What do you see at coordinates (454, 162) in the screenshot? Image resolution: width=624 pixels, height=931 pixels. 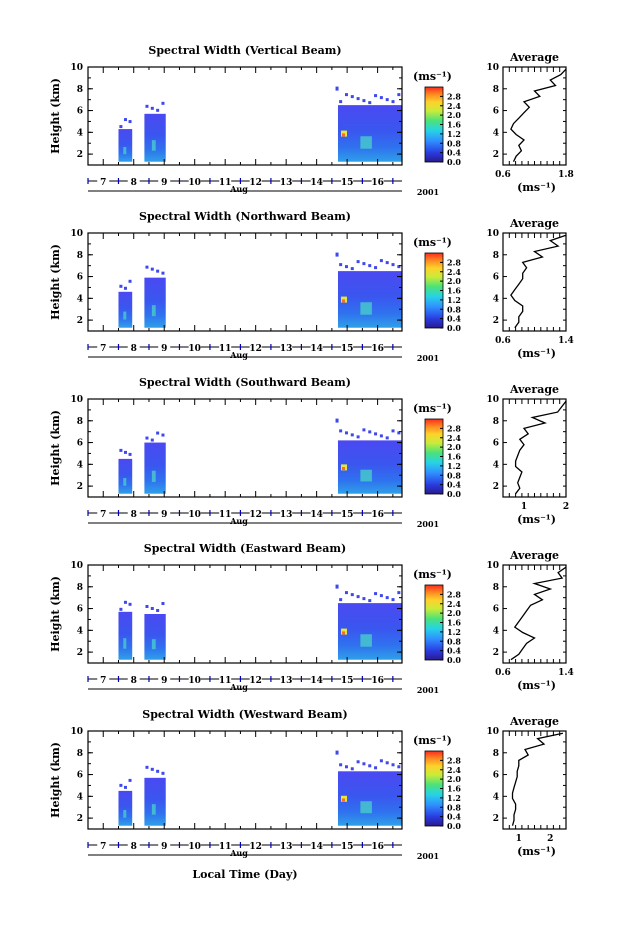 I see `colorbar-tick-label: 0.0` at bounding box center [454, 162].